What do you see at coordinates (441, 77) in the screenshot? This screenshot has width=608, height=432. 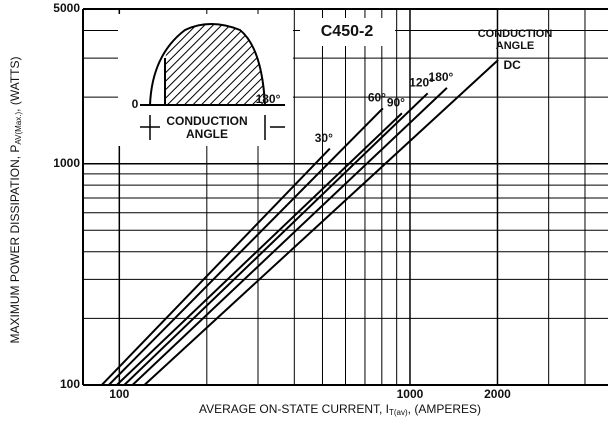 I see `series-label: 180°` at bounding box center [441, 77].